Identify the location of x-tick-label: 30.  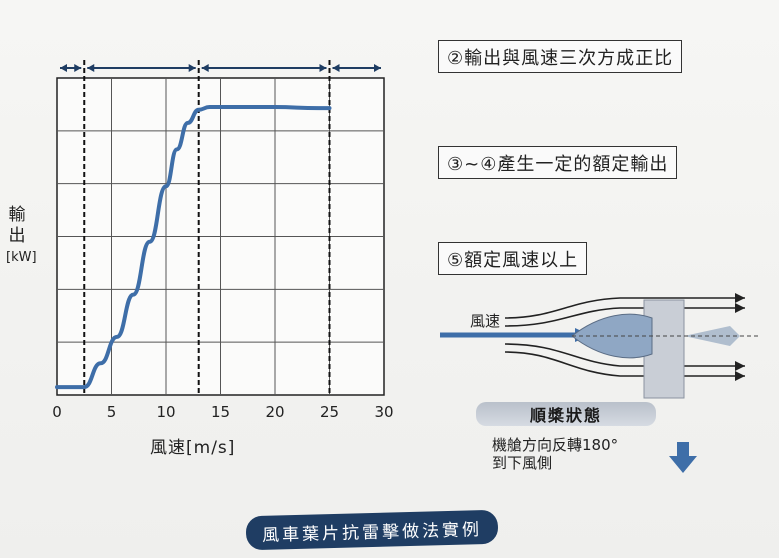
(383, 412).